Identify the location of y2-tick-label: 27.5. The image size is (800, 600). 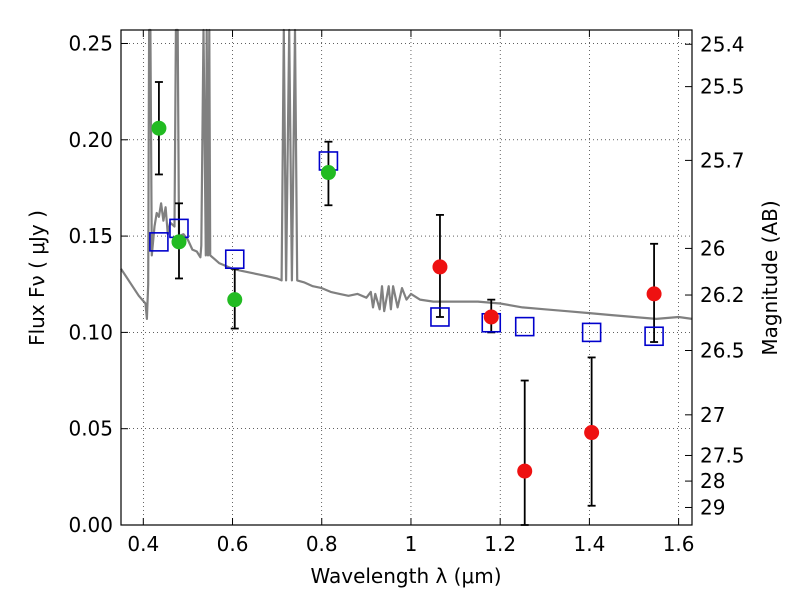
(722, 455).